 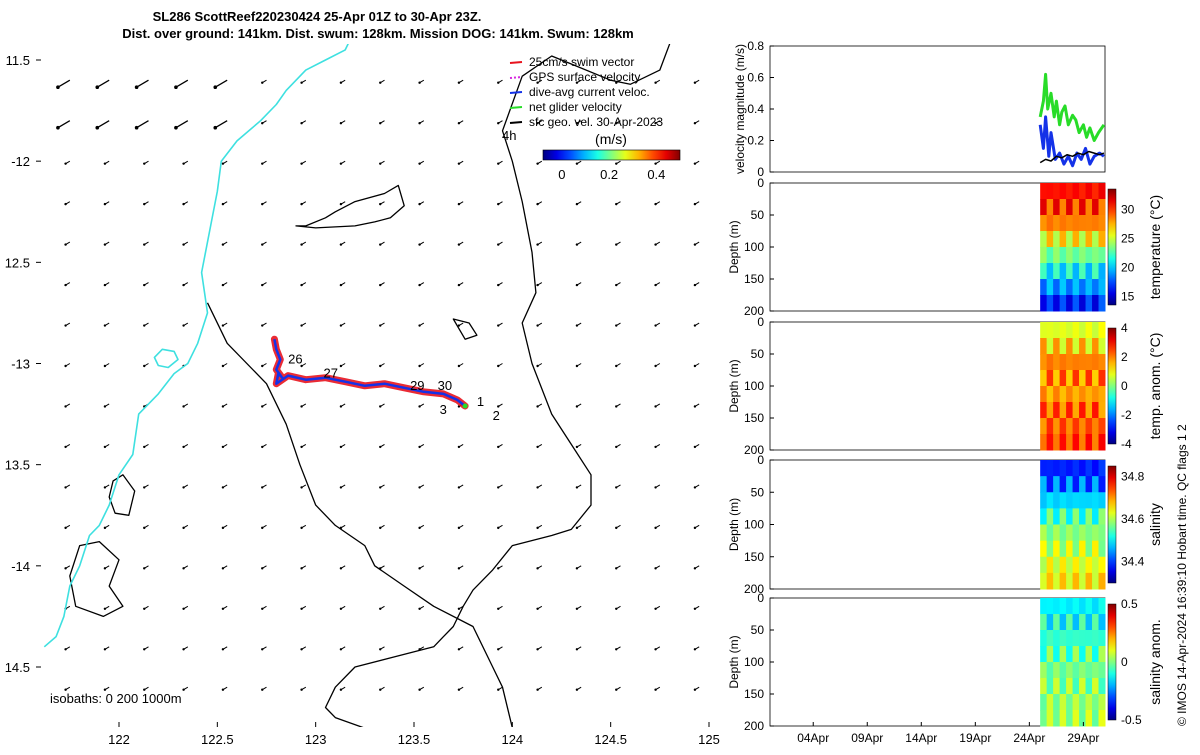 What do you see at coordinates (754, 386) in the screenshot?
I see `heatmap-y-tick-label: 100` at bounding box center [754, 386].